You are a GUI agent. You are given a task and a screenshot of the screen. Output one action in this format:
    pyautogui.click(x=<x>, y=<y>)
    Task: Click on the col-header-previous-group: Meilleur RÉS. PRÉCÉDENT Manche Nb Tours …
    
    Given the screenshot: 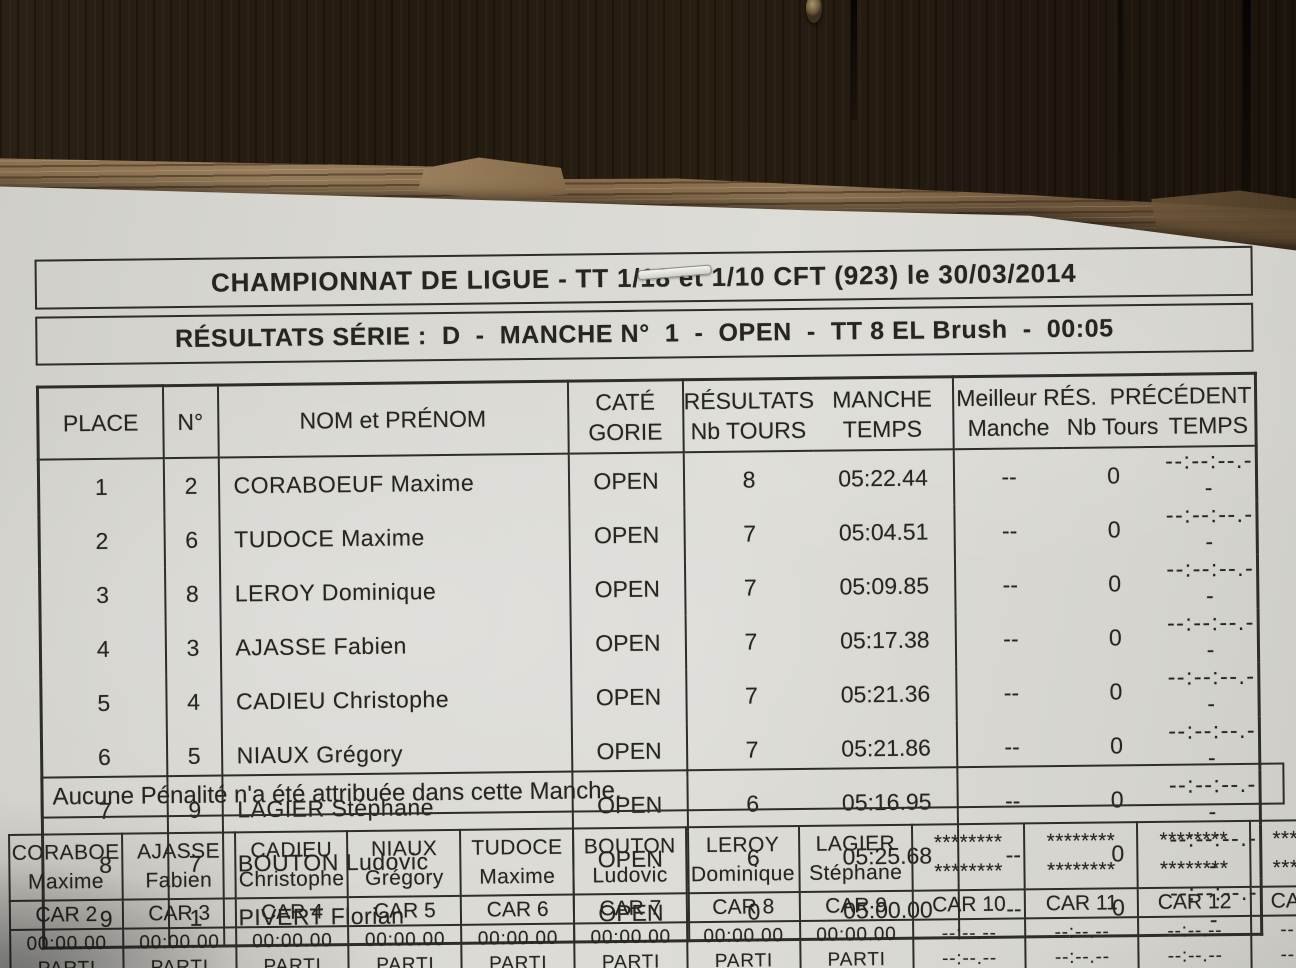 What is the action you would take?
    pyautogui.click(x=1104, y=411)
    